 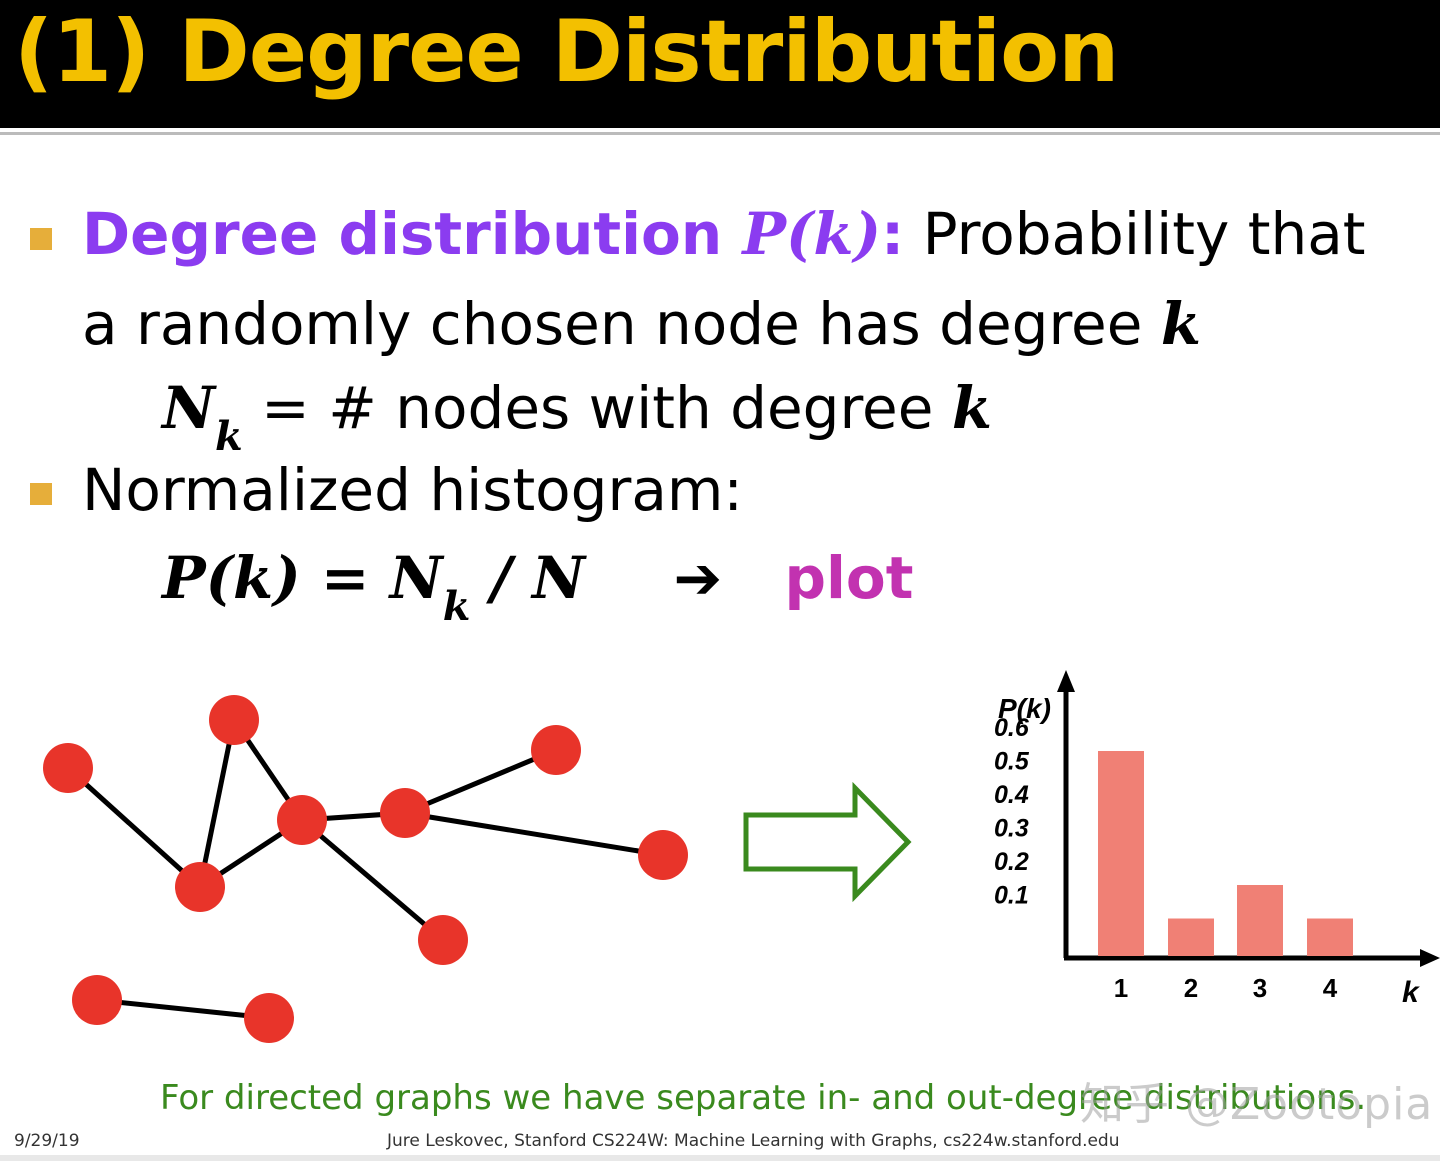 I want to click on formula-pk: P(k) = N, so click(x=302, y=578).